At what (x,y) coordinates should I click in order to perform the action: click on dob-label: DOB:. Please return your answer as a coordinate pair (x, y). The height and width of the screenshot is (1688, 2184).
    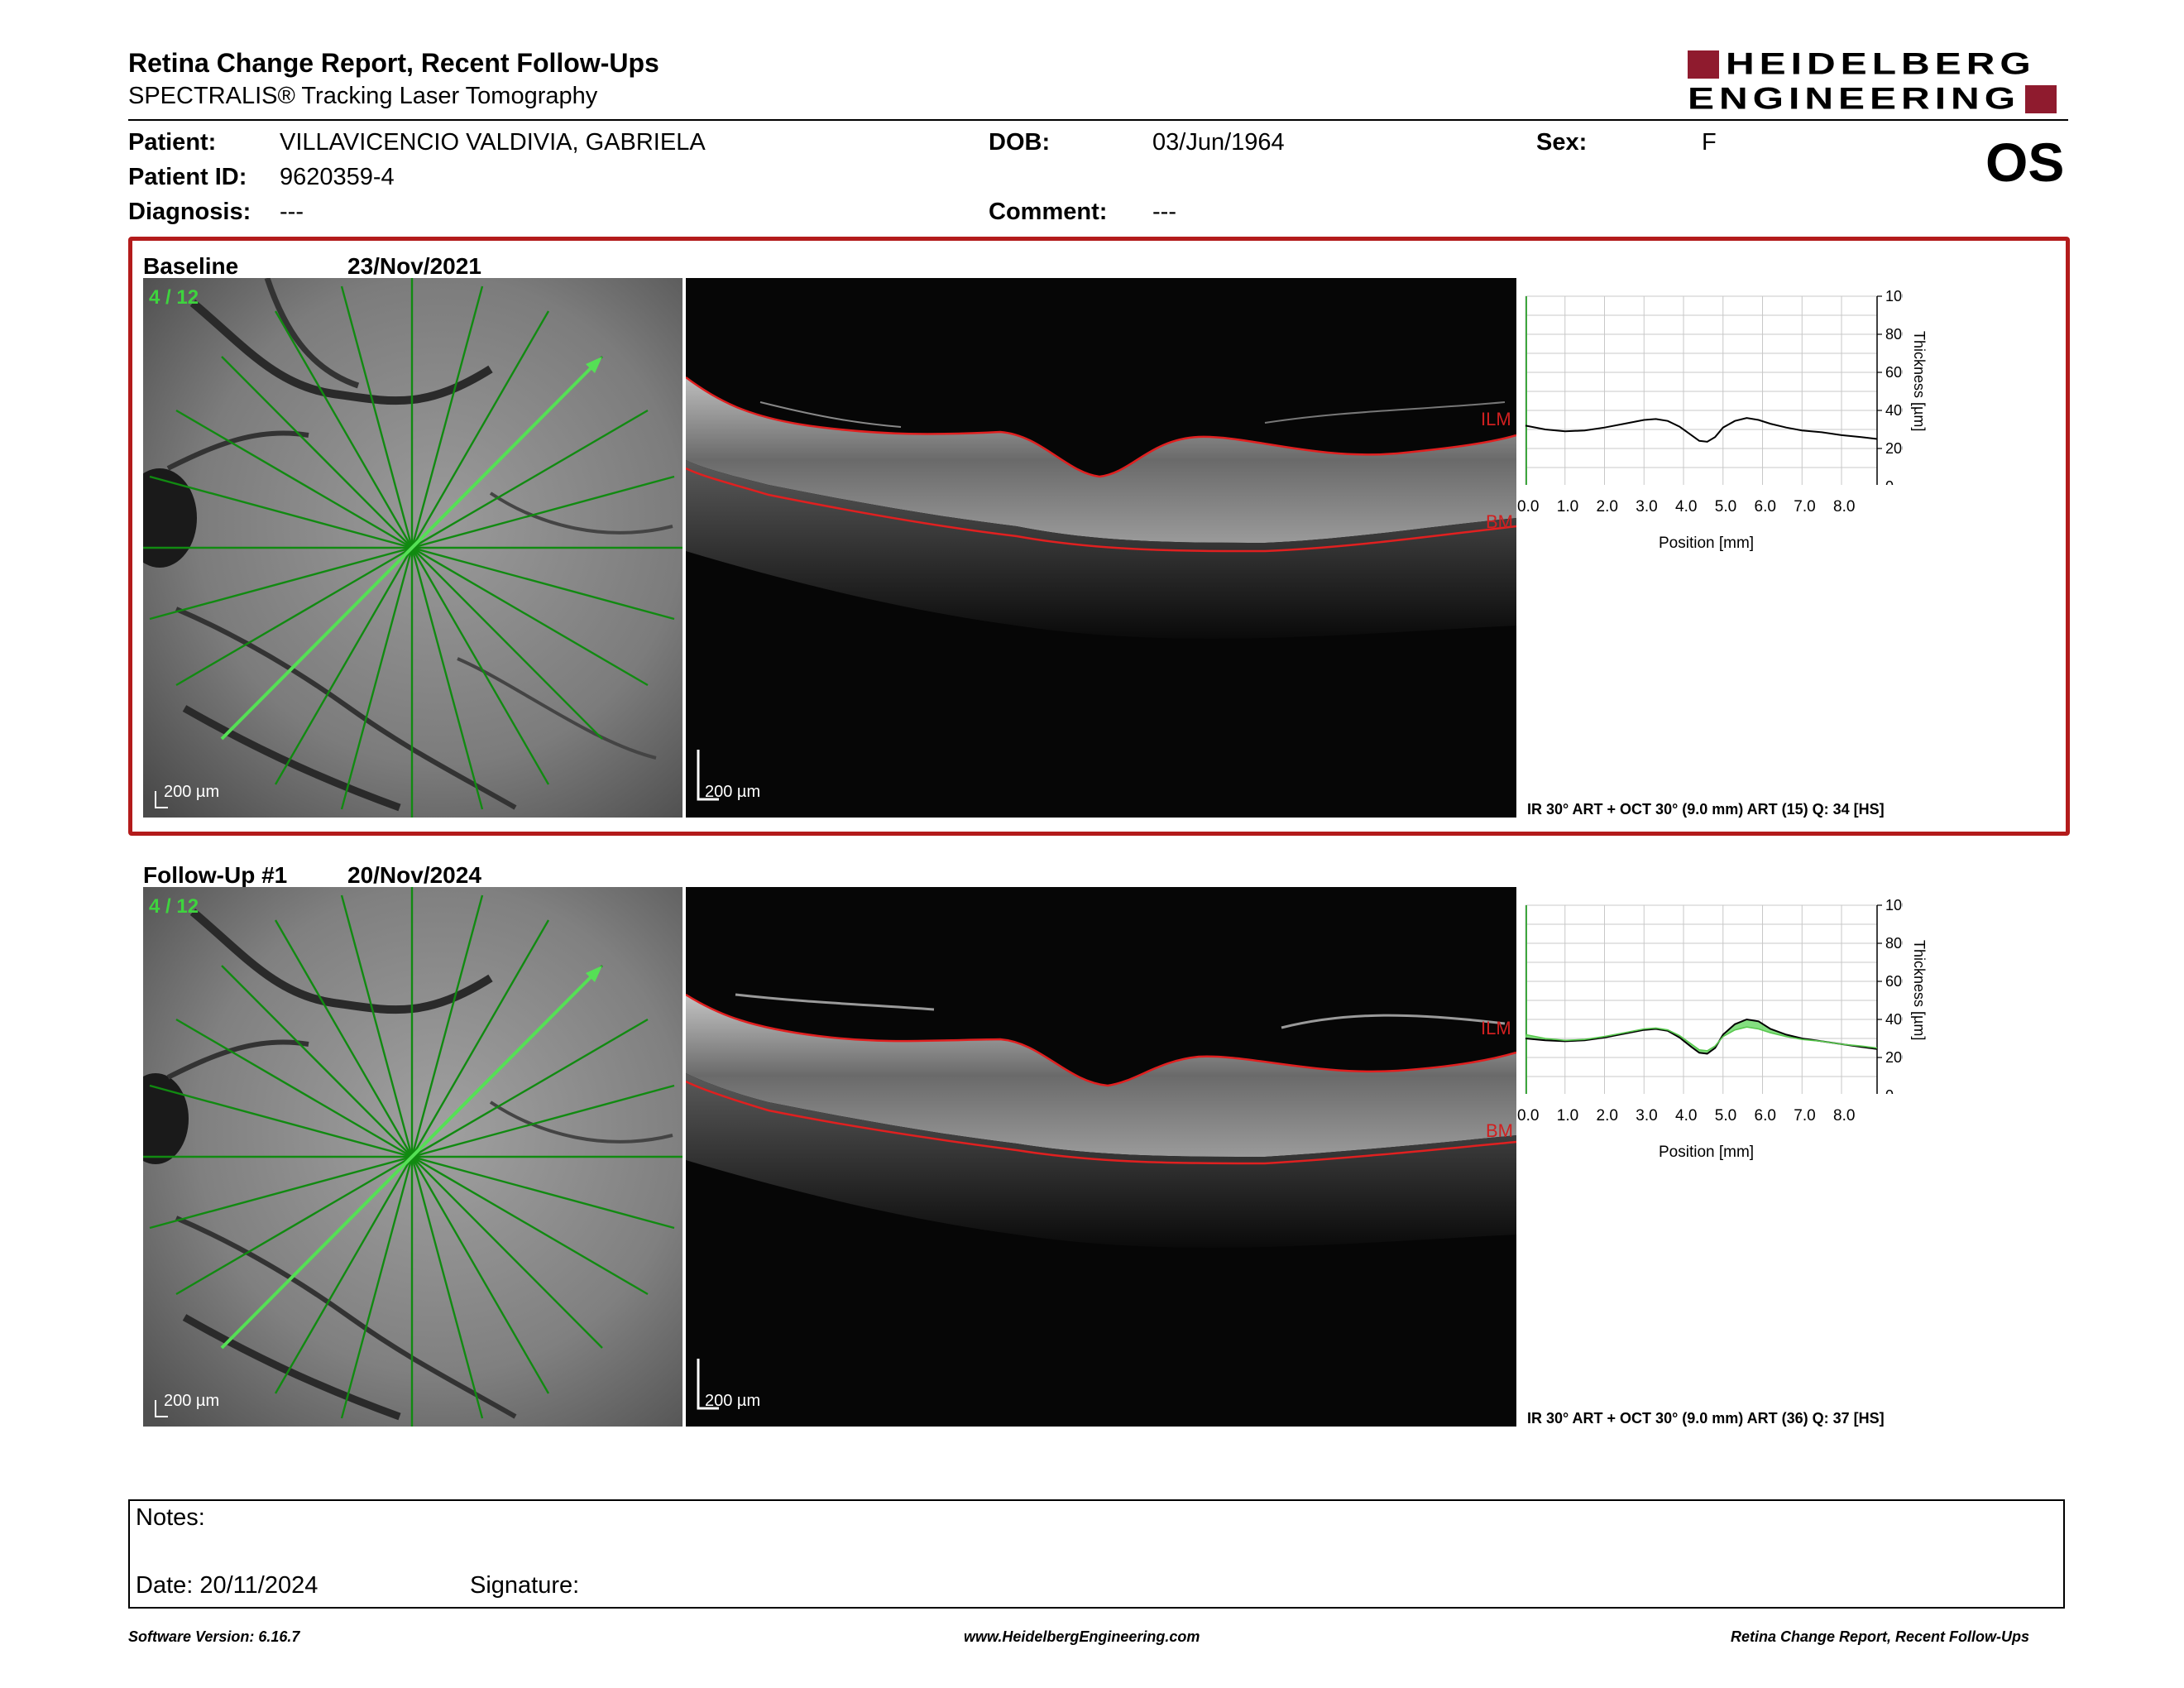
    Looking at the image, I should click on (1020, 142).